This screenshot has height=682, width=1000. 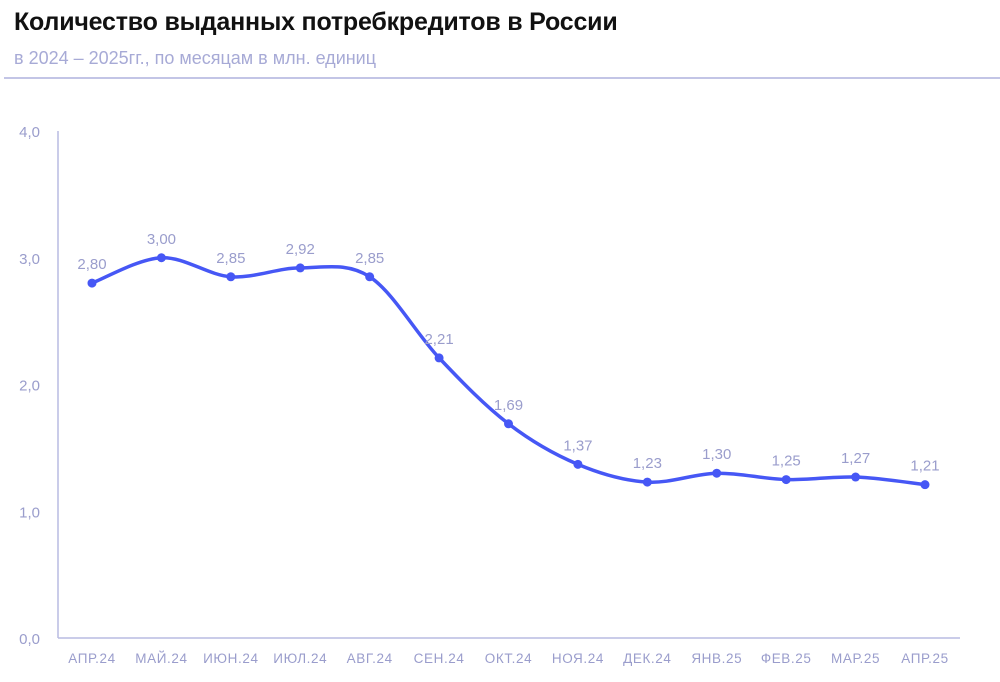 I want to click on data-label: 1,23, so click(x=647, y=463).